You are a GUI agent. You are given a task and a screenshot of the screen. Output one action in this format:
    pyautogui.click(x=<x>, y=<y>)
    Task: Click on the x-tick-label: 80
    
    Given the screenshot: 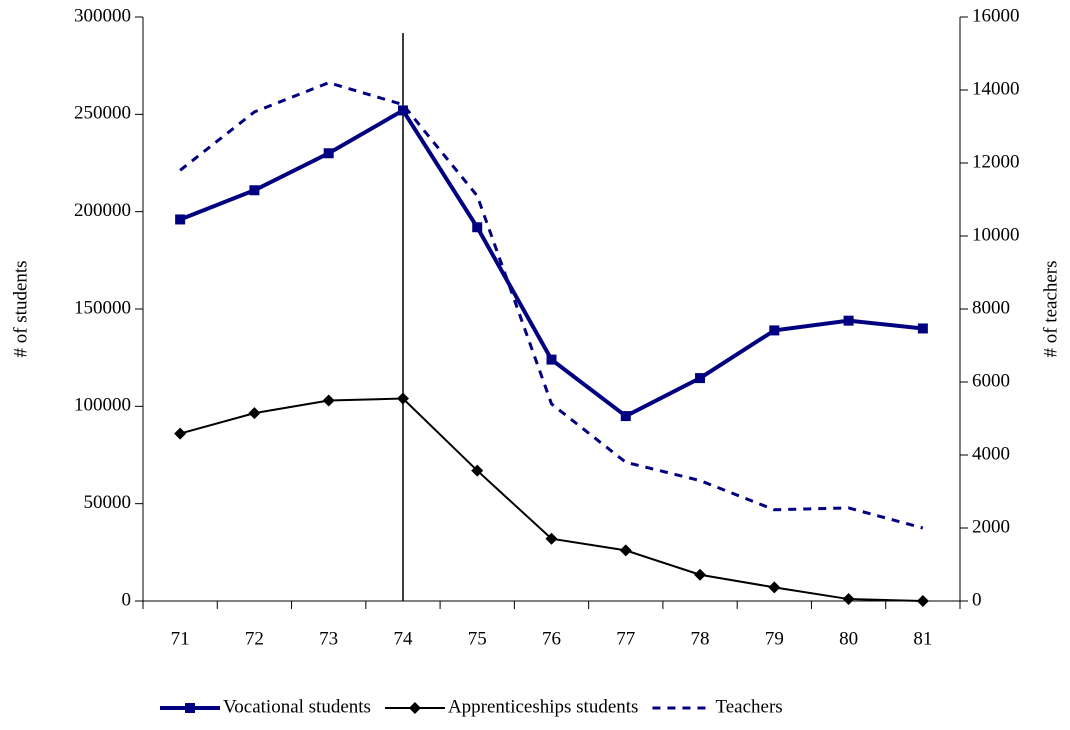 What is the action you would take?
    pyautogui.click(x=848, y=638)
    